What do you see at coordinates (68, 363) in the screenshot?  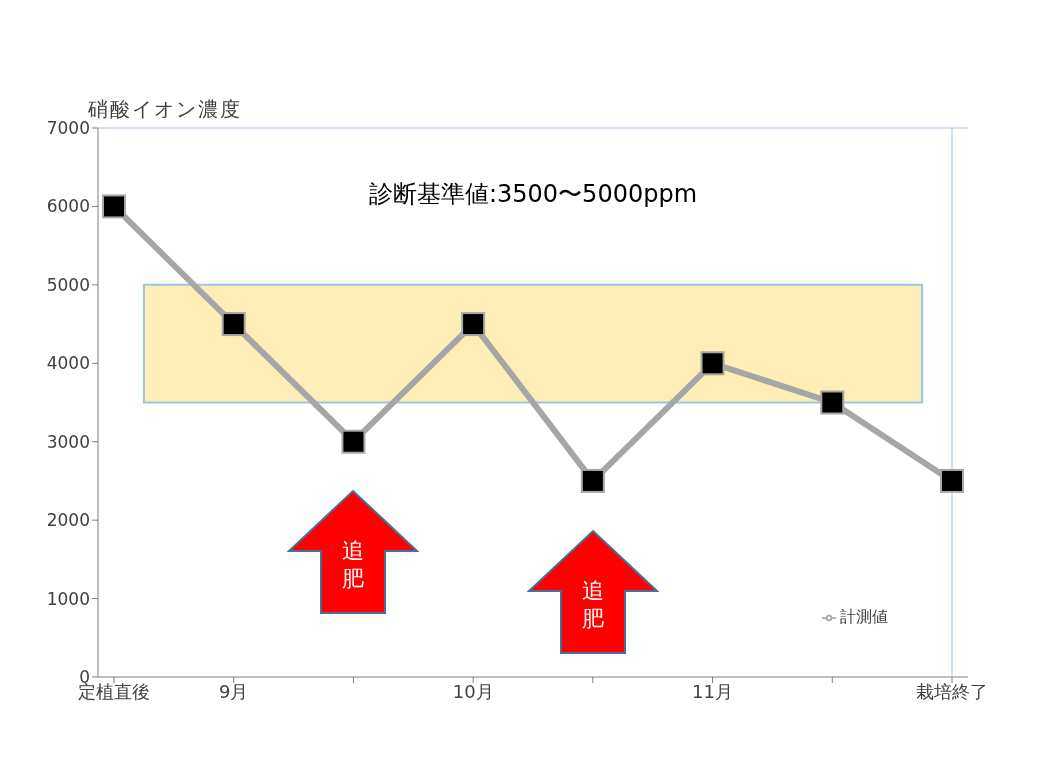 I see `y-tick-label: 4000` at bounding box center [68, 363].